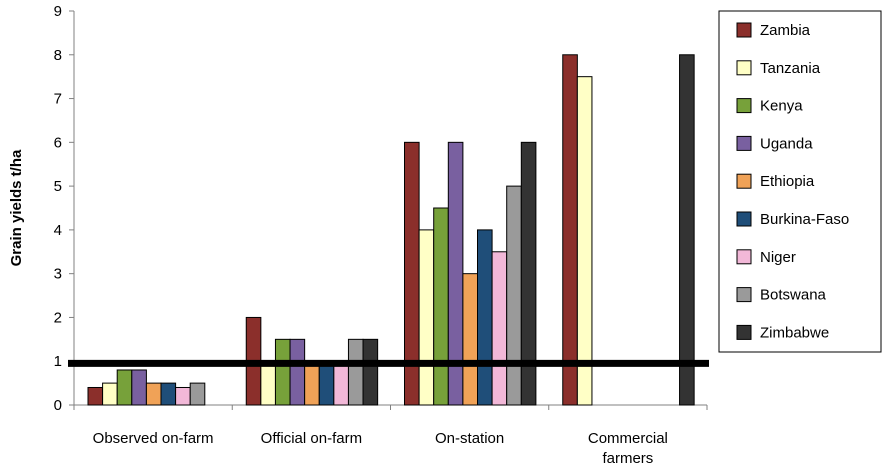 This screenshot has width=882, height=476. What do you see at coordinates (16, 207) in the screenshot?
I see `y-axis-title: Grain yields t/ha` at bounding box center [16, 207].